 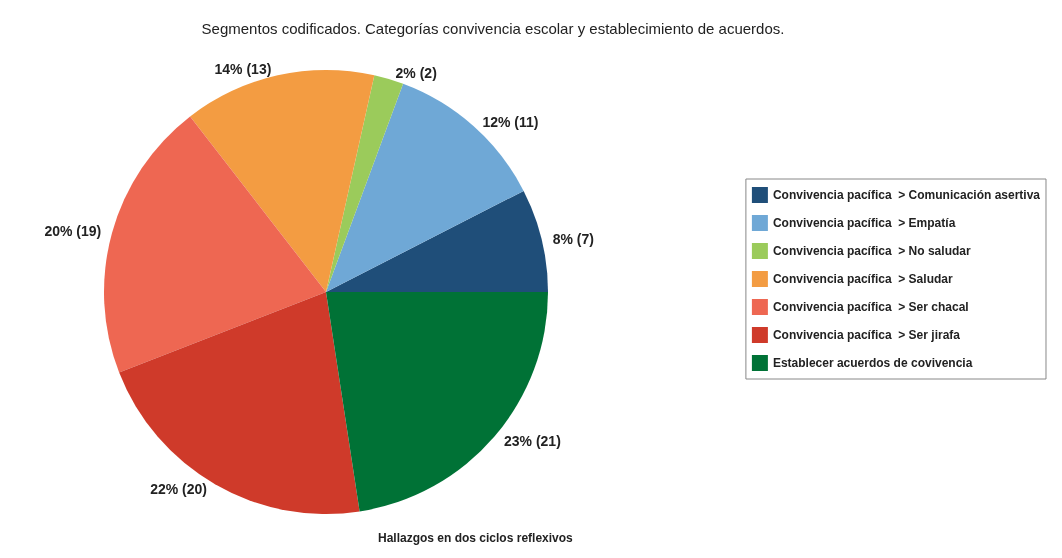 What do you see at coordinates (510, 121) in the screenshot?
I see `data-label: 12% (11)` at bounding box center [510, 121].